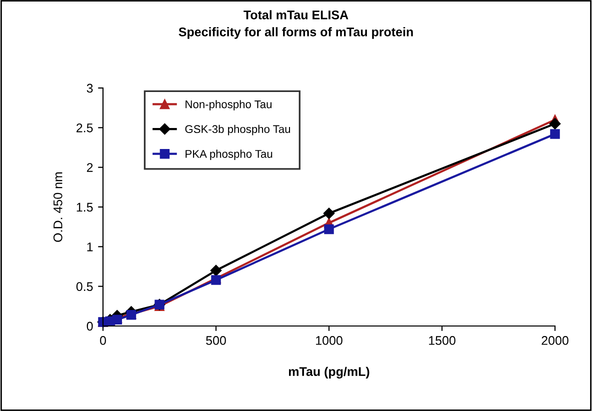  What do you see at coordinates (84, 207) in the screenshot?
I see `y-tick-label: 1.5` at bounding box center [84, 207].